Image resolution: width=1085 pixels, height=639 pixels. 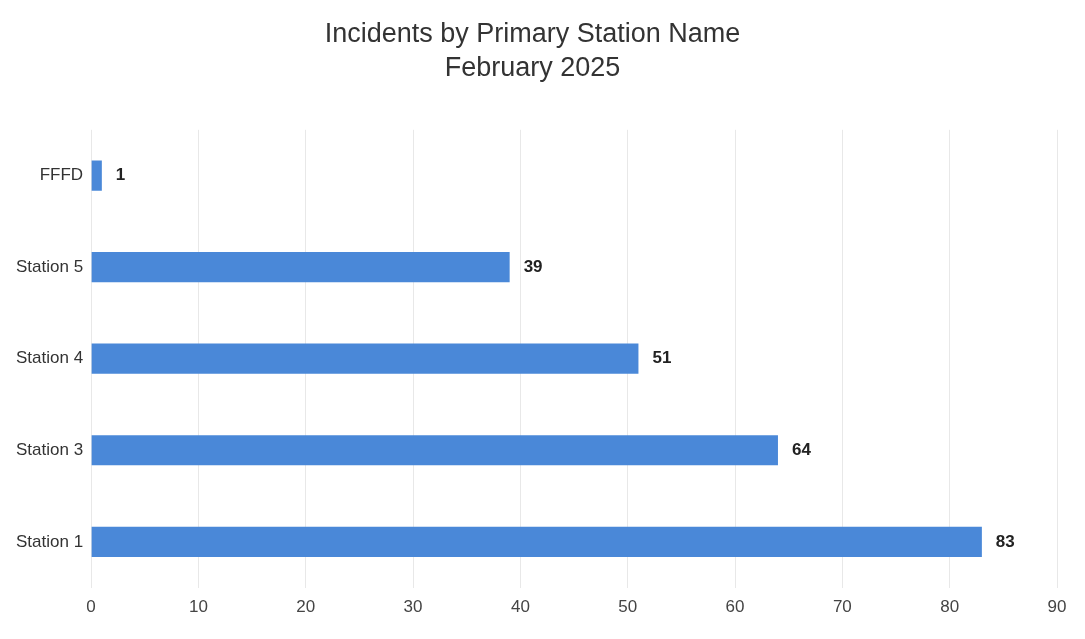 I want to click on data-label: 51, so click(x=662, y=358).